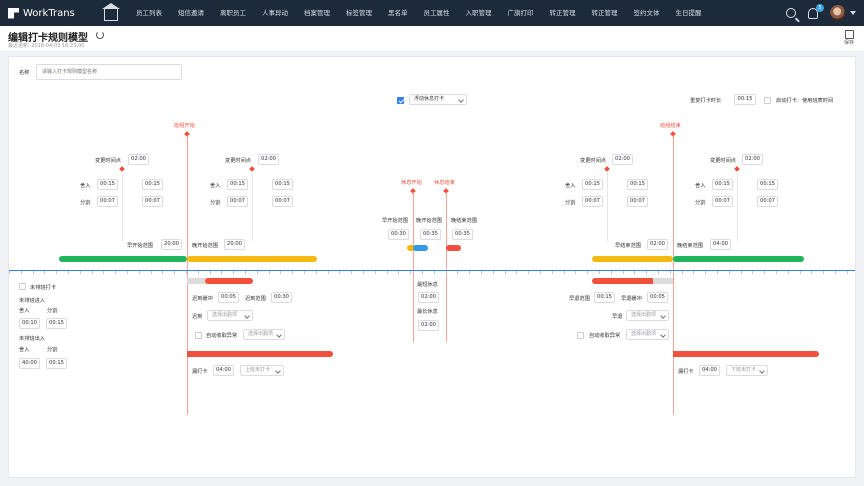 This screenshot has height=486, width=864. What do you see at coordinates (767, 100) in the screenshot?
I see `auto-punch-checkbox` at bounding box center [767, 100].